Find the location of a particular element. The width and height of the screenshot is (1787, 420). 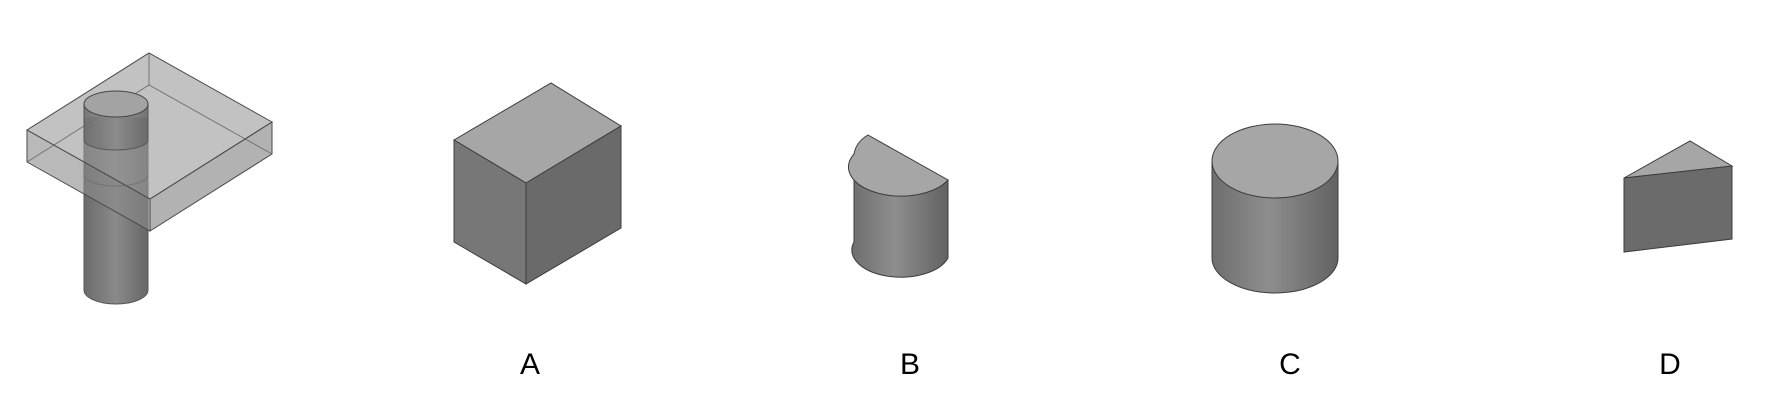

option-a-label: A is located at coordinates (529, 364).